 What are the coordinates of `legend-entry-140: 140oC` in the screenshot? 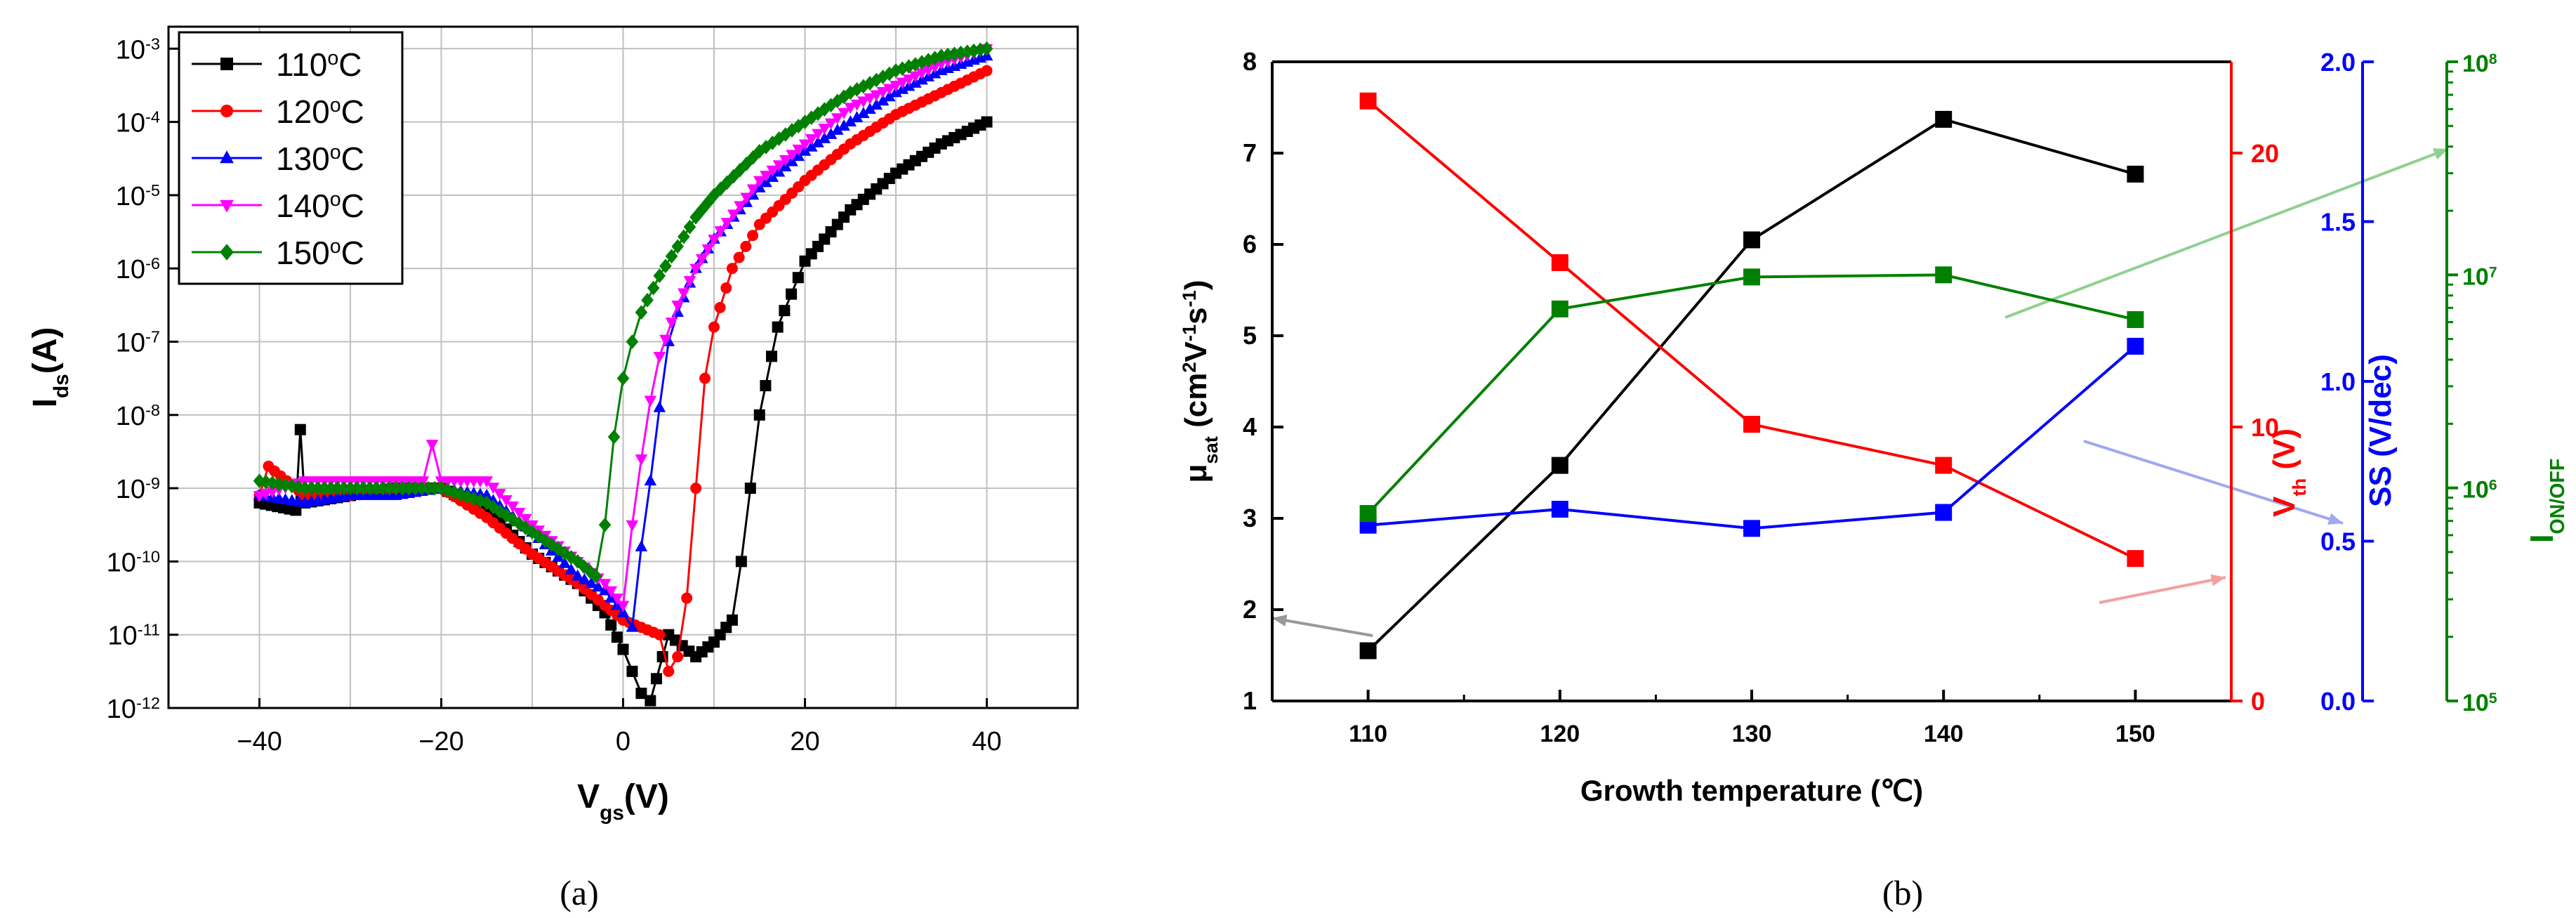 It's located at (320, 206).